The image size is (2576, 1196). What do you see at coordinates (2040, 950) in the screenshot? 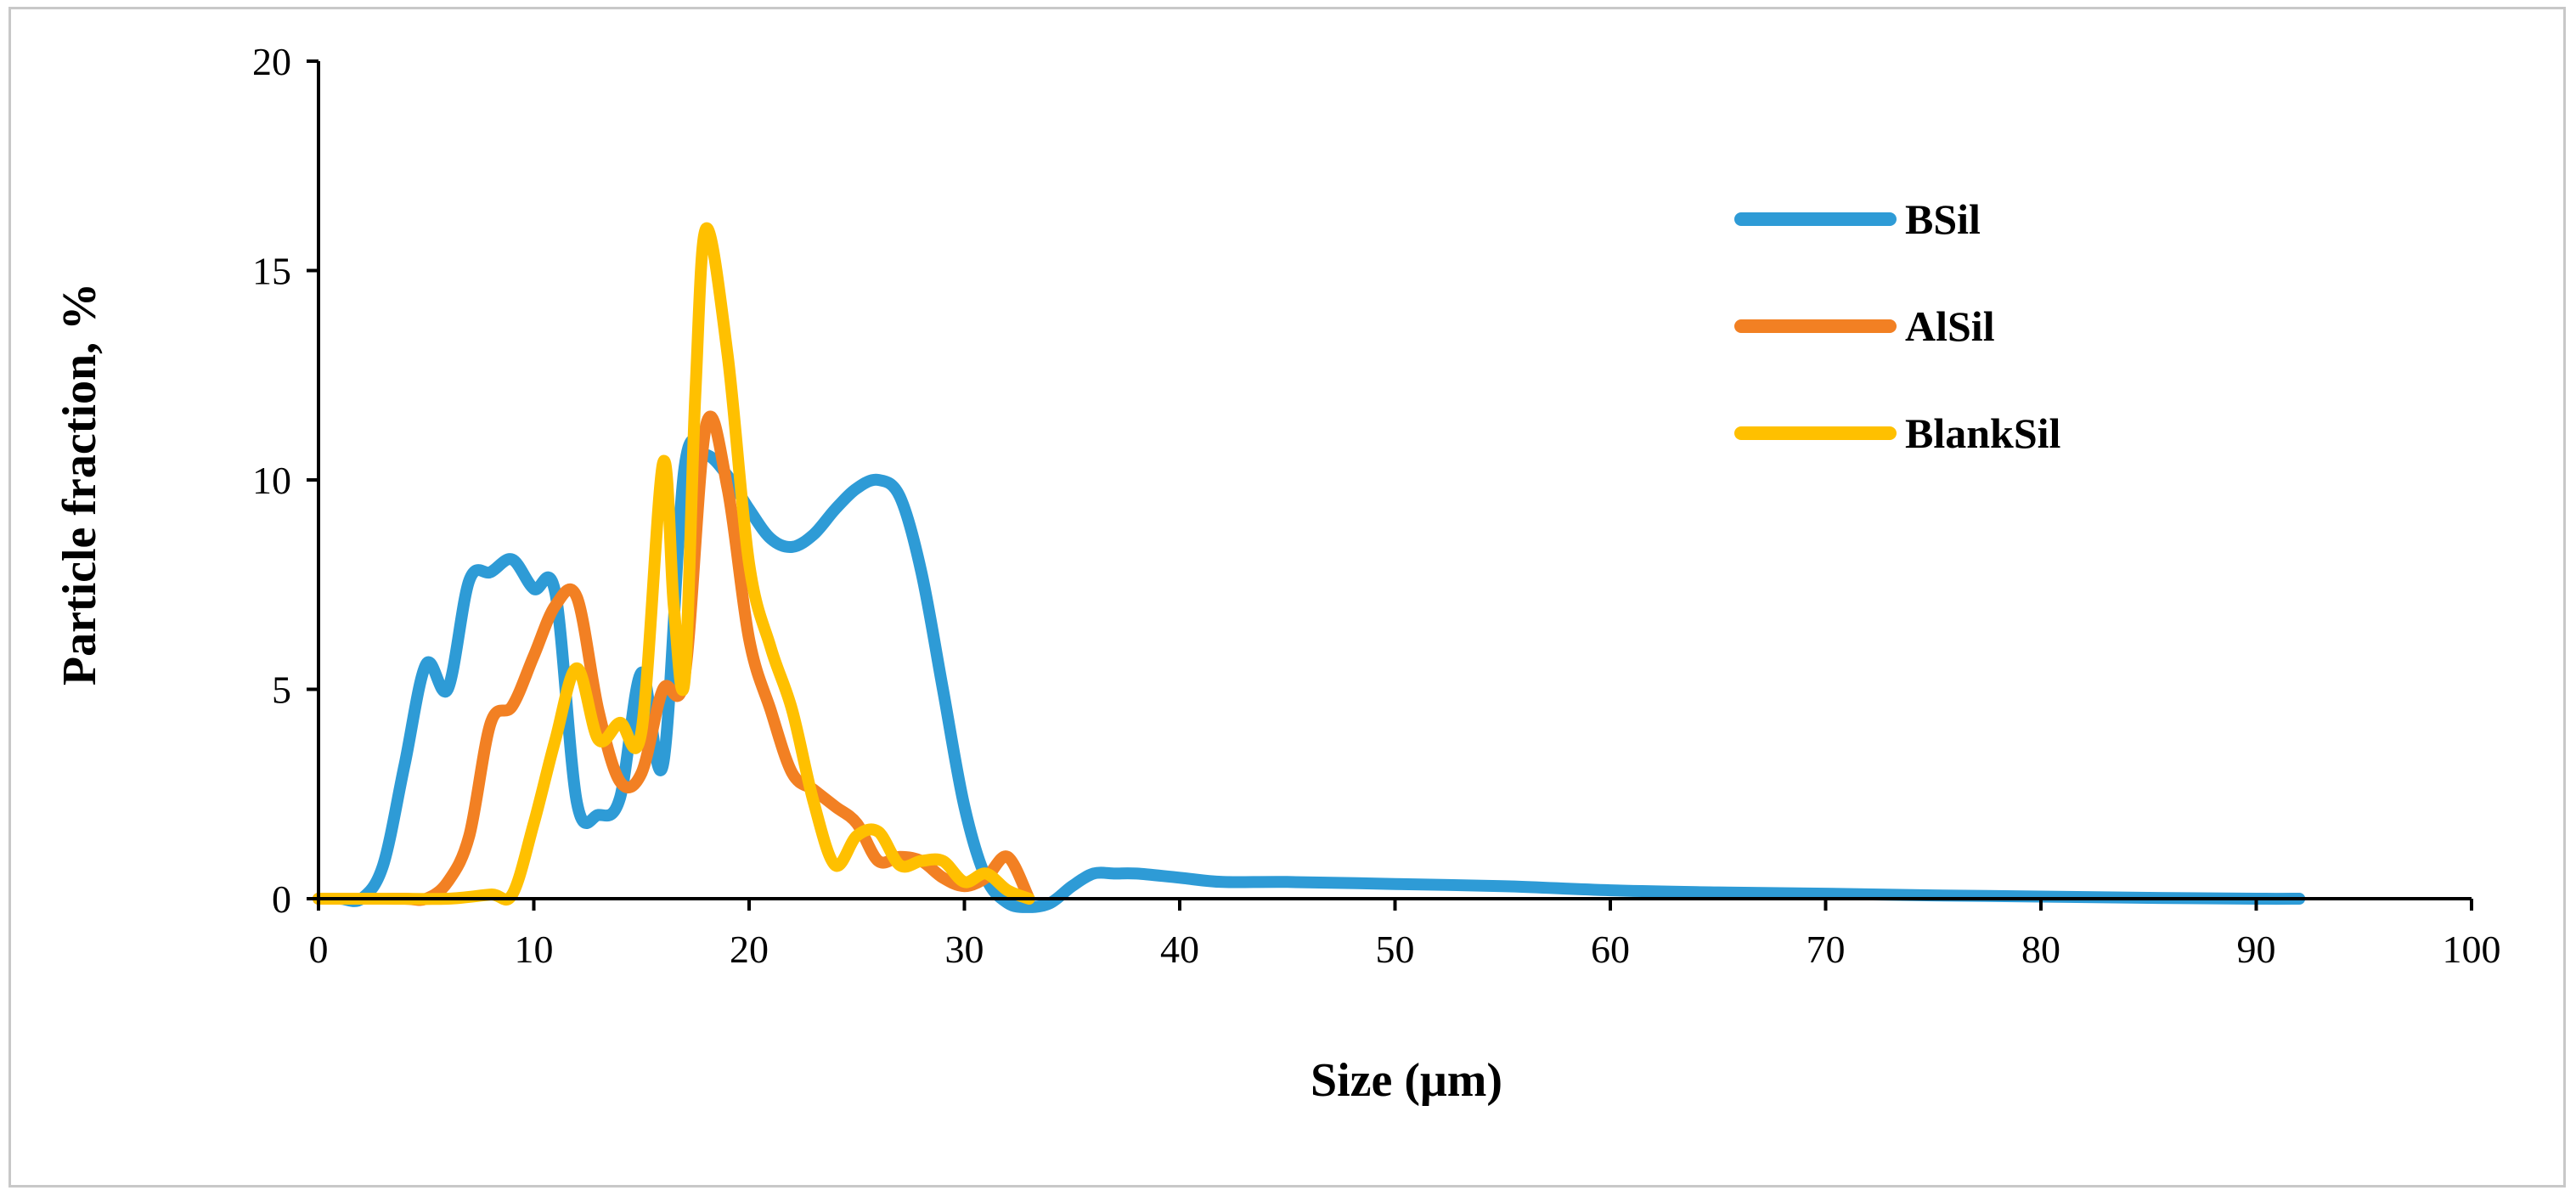
I see `x-tick-label: 80` at bounding box center [2040, 950].